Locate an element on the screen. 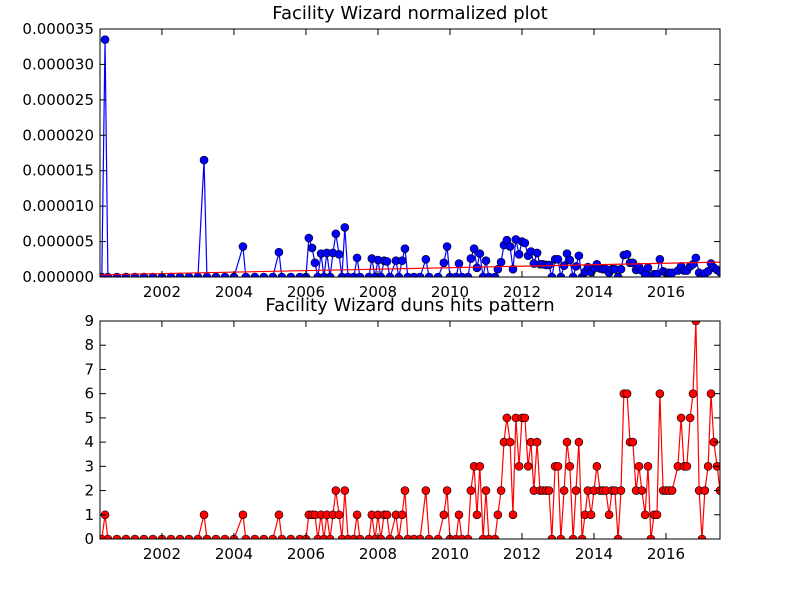 Image resolution: width=800 pixels, height=600 pixels. x-tick-label: 2016 is located at coordinates (666, 292).